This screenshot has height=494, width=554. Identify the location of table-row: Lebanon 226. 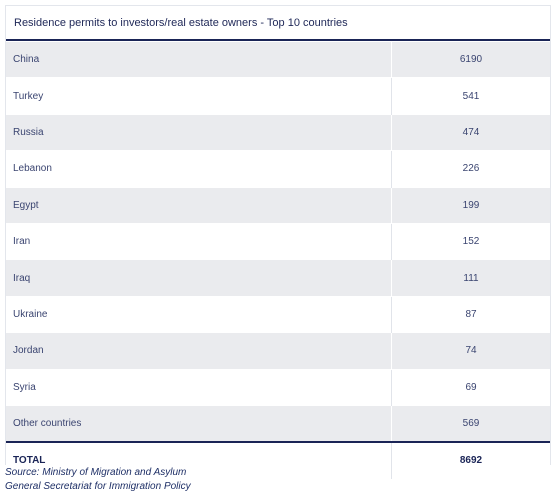
(278, 169).